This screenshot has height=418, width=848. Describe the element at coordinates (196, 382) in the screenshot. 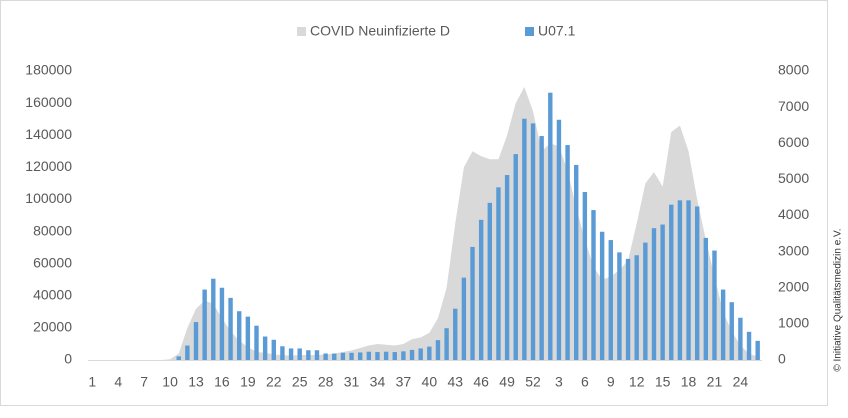

I see `x-tick-label: 13` at that location.